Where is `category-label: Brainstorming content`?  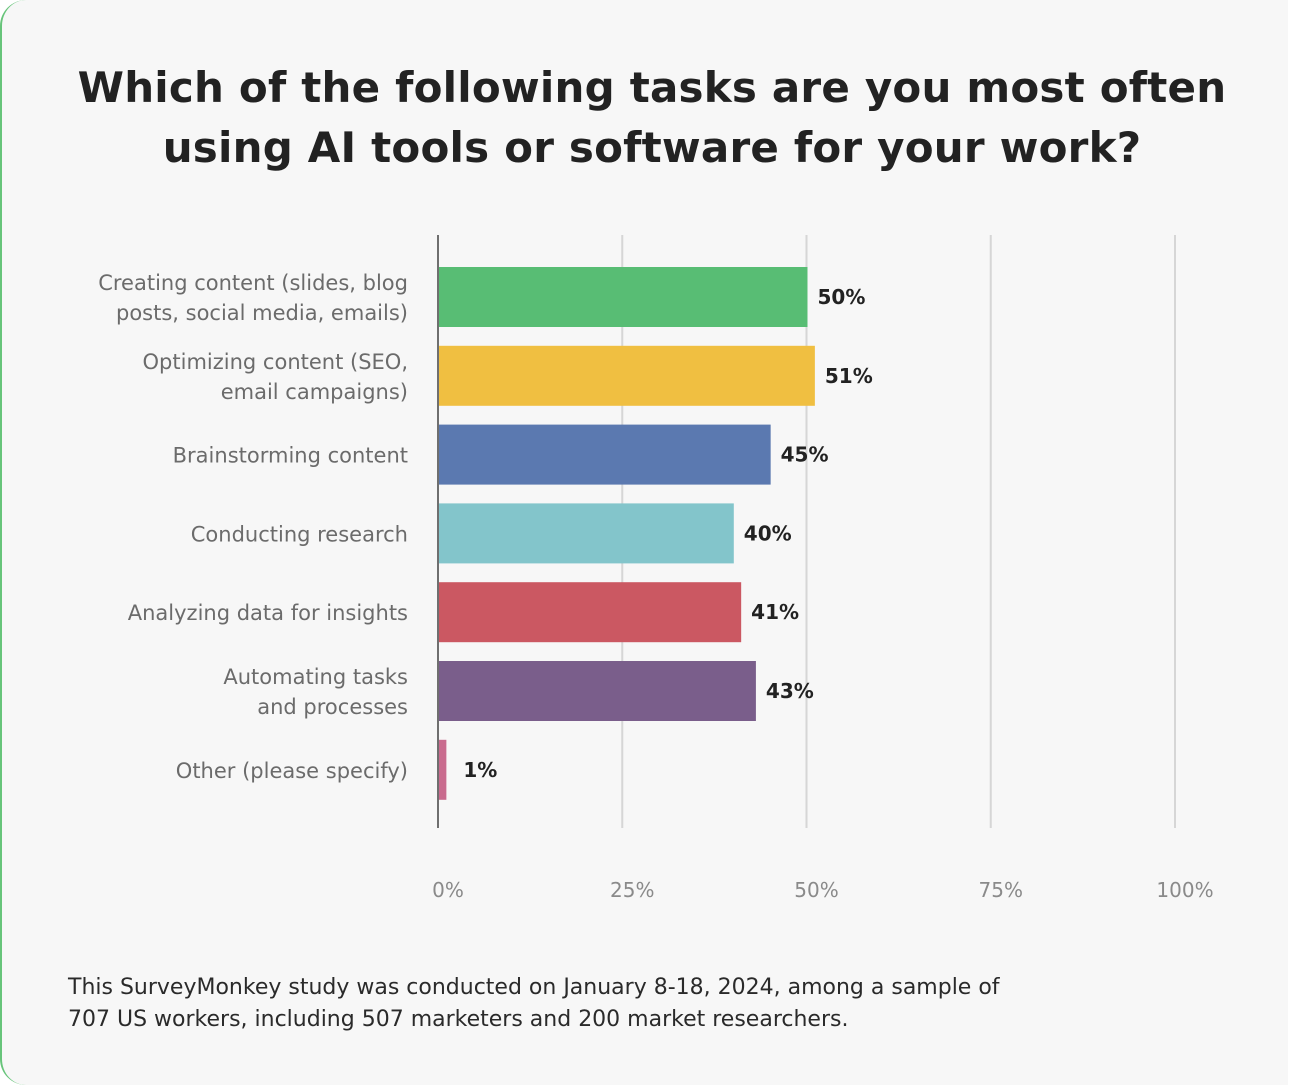 category-label: Brainstorming content is located at coordinates (290, 456).